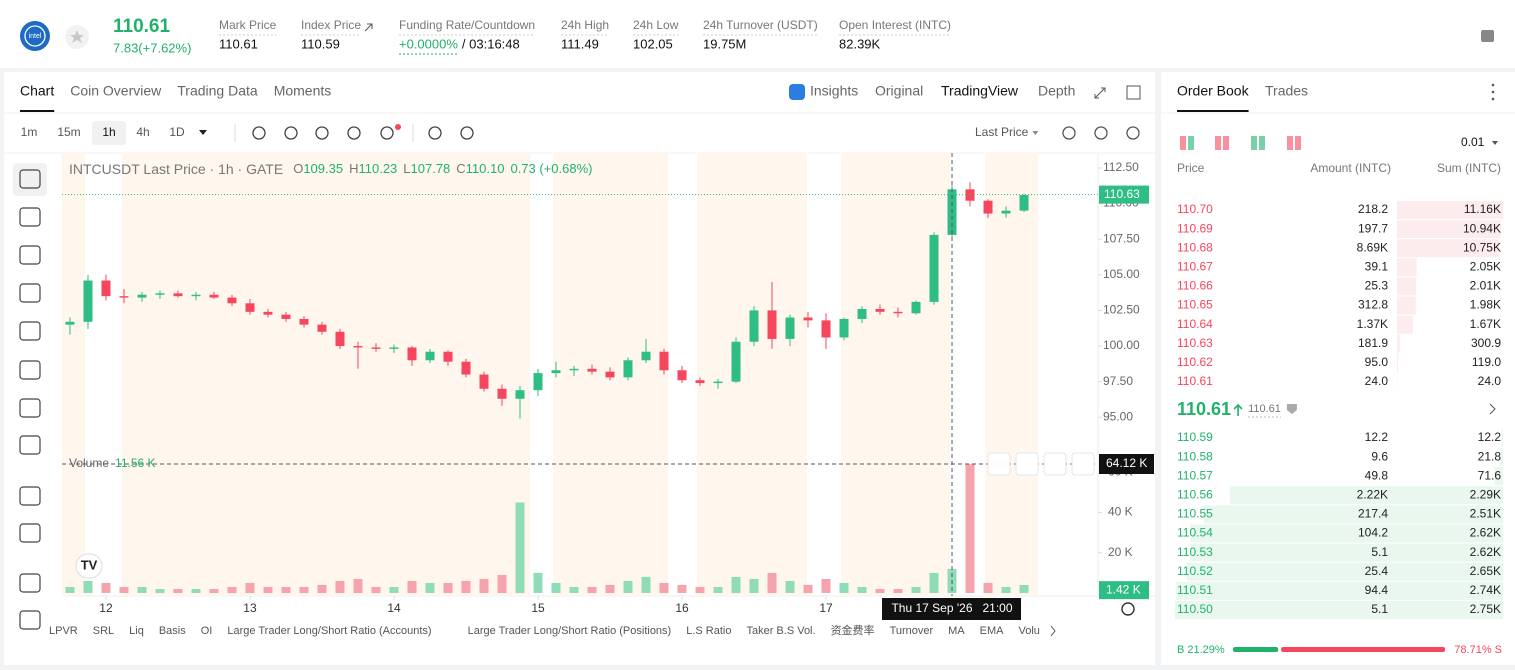  Describe the element at coordinates (29, 132) in the screenshot. I see `interval: 1m` at that location.